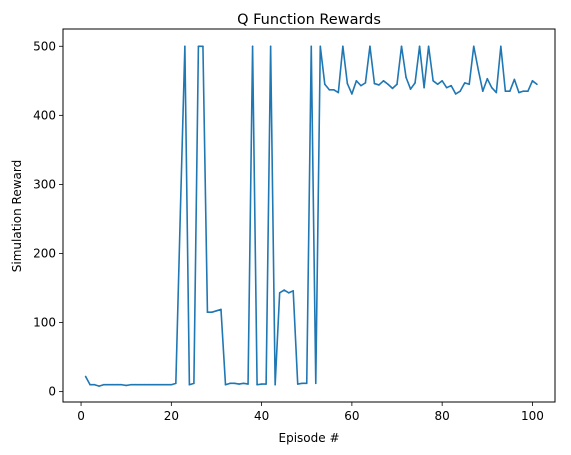 This screenshot has width=571, height=455. Describe the element at coordinates (17, 216) in the screenshot. I see `y-axis-label: Simulation Reward` at that location.